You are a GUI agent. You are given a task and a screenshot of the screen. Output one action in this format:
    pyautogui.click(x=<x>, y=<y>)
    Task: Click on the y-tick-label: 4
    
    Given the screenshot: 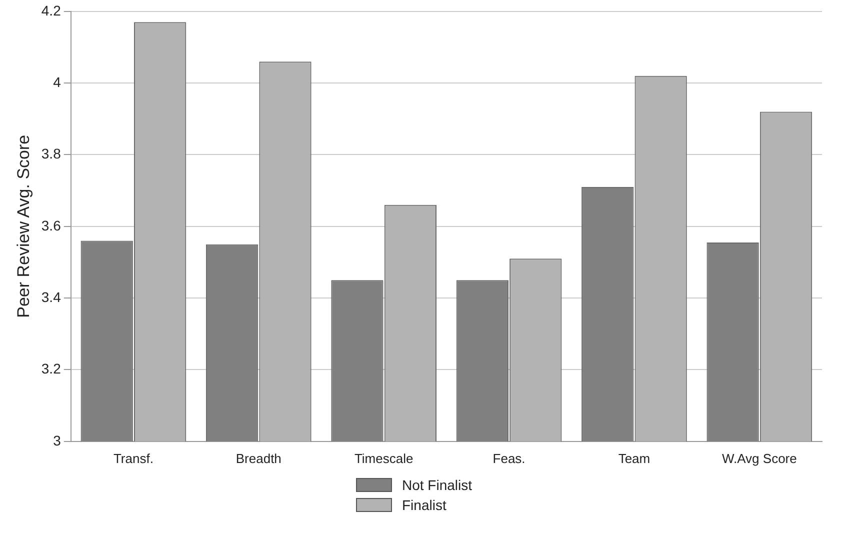 What is the action you would take?
    pyautogui.click(x=57, y=82)
    